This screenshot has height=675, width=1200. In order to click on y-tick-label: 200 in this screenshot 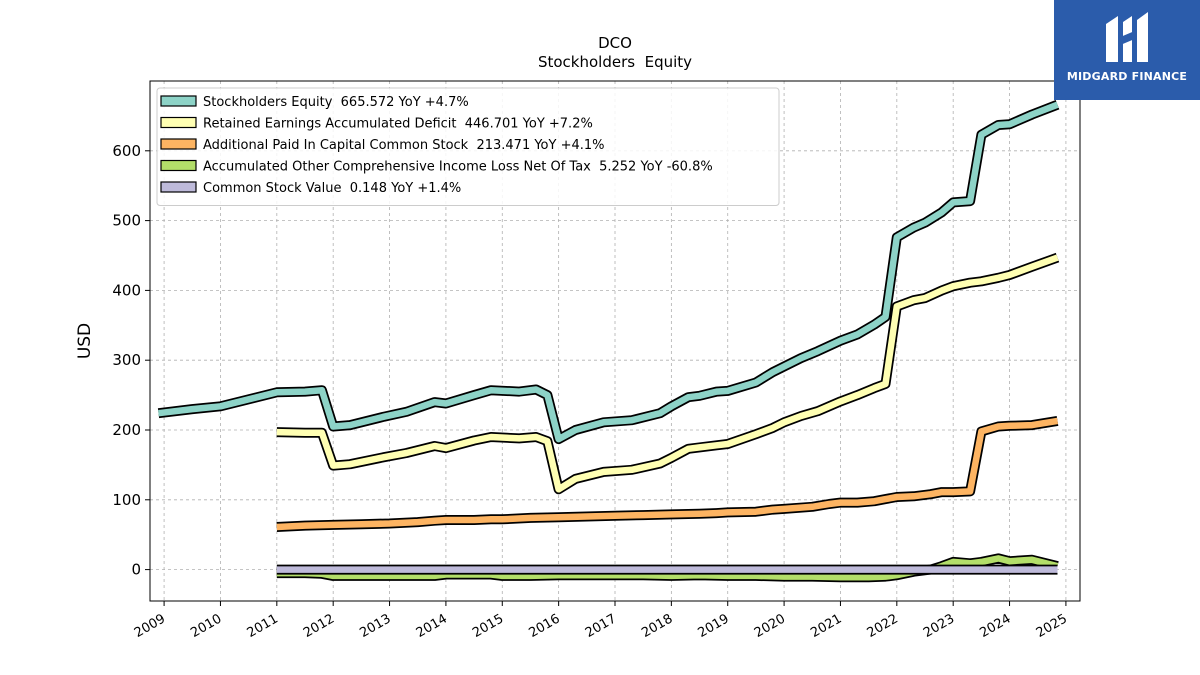, I will do `click(126, 430)`.